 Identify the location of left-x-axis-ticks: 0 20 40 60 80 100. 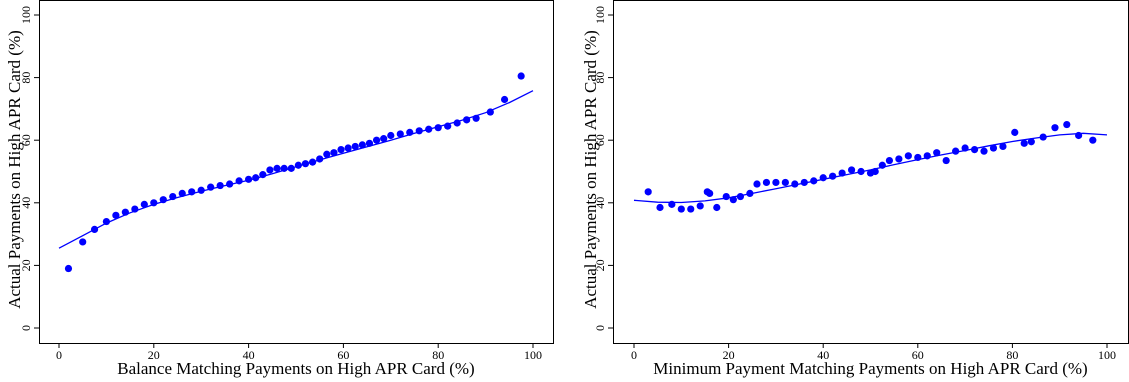
(299, 352).